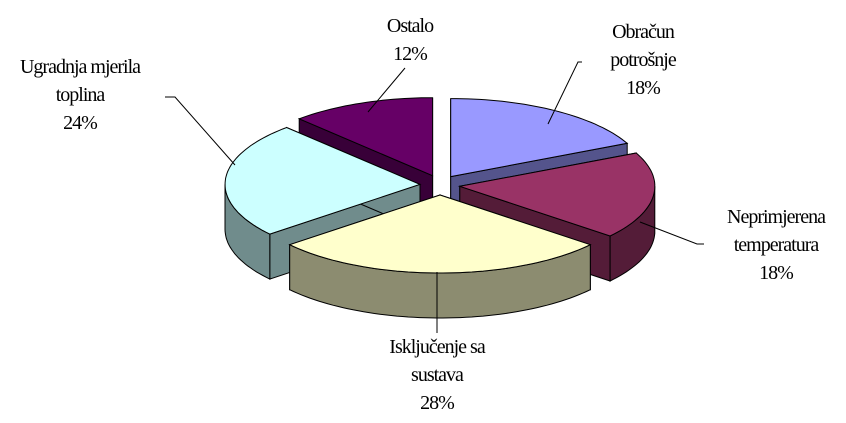 This screenshot has width=846, height=423. I want to click on slice-label: Ostalo 12%, so click(410, 40).